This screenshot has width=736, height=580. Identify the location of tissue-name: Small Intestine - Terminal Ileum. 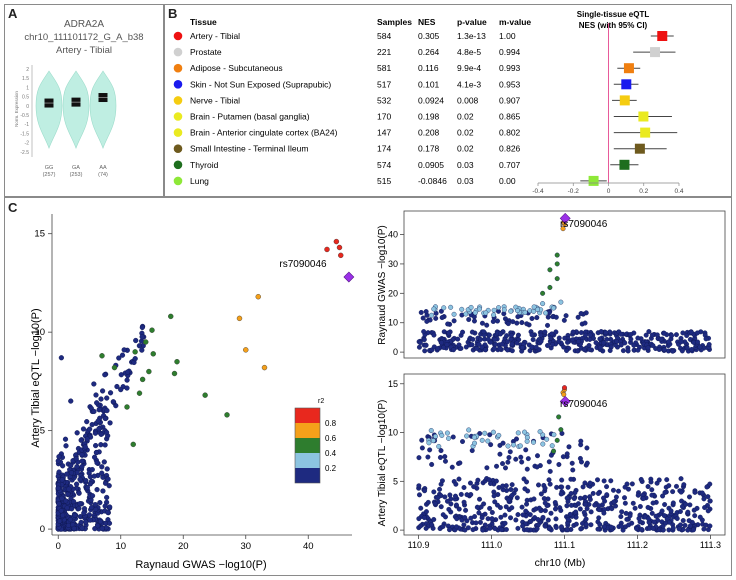
(249, 149).